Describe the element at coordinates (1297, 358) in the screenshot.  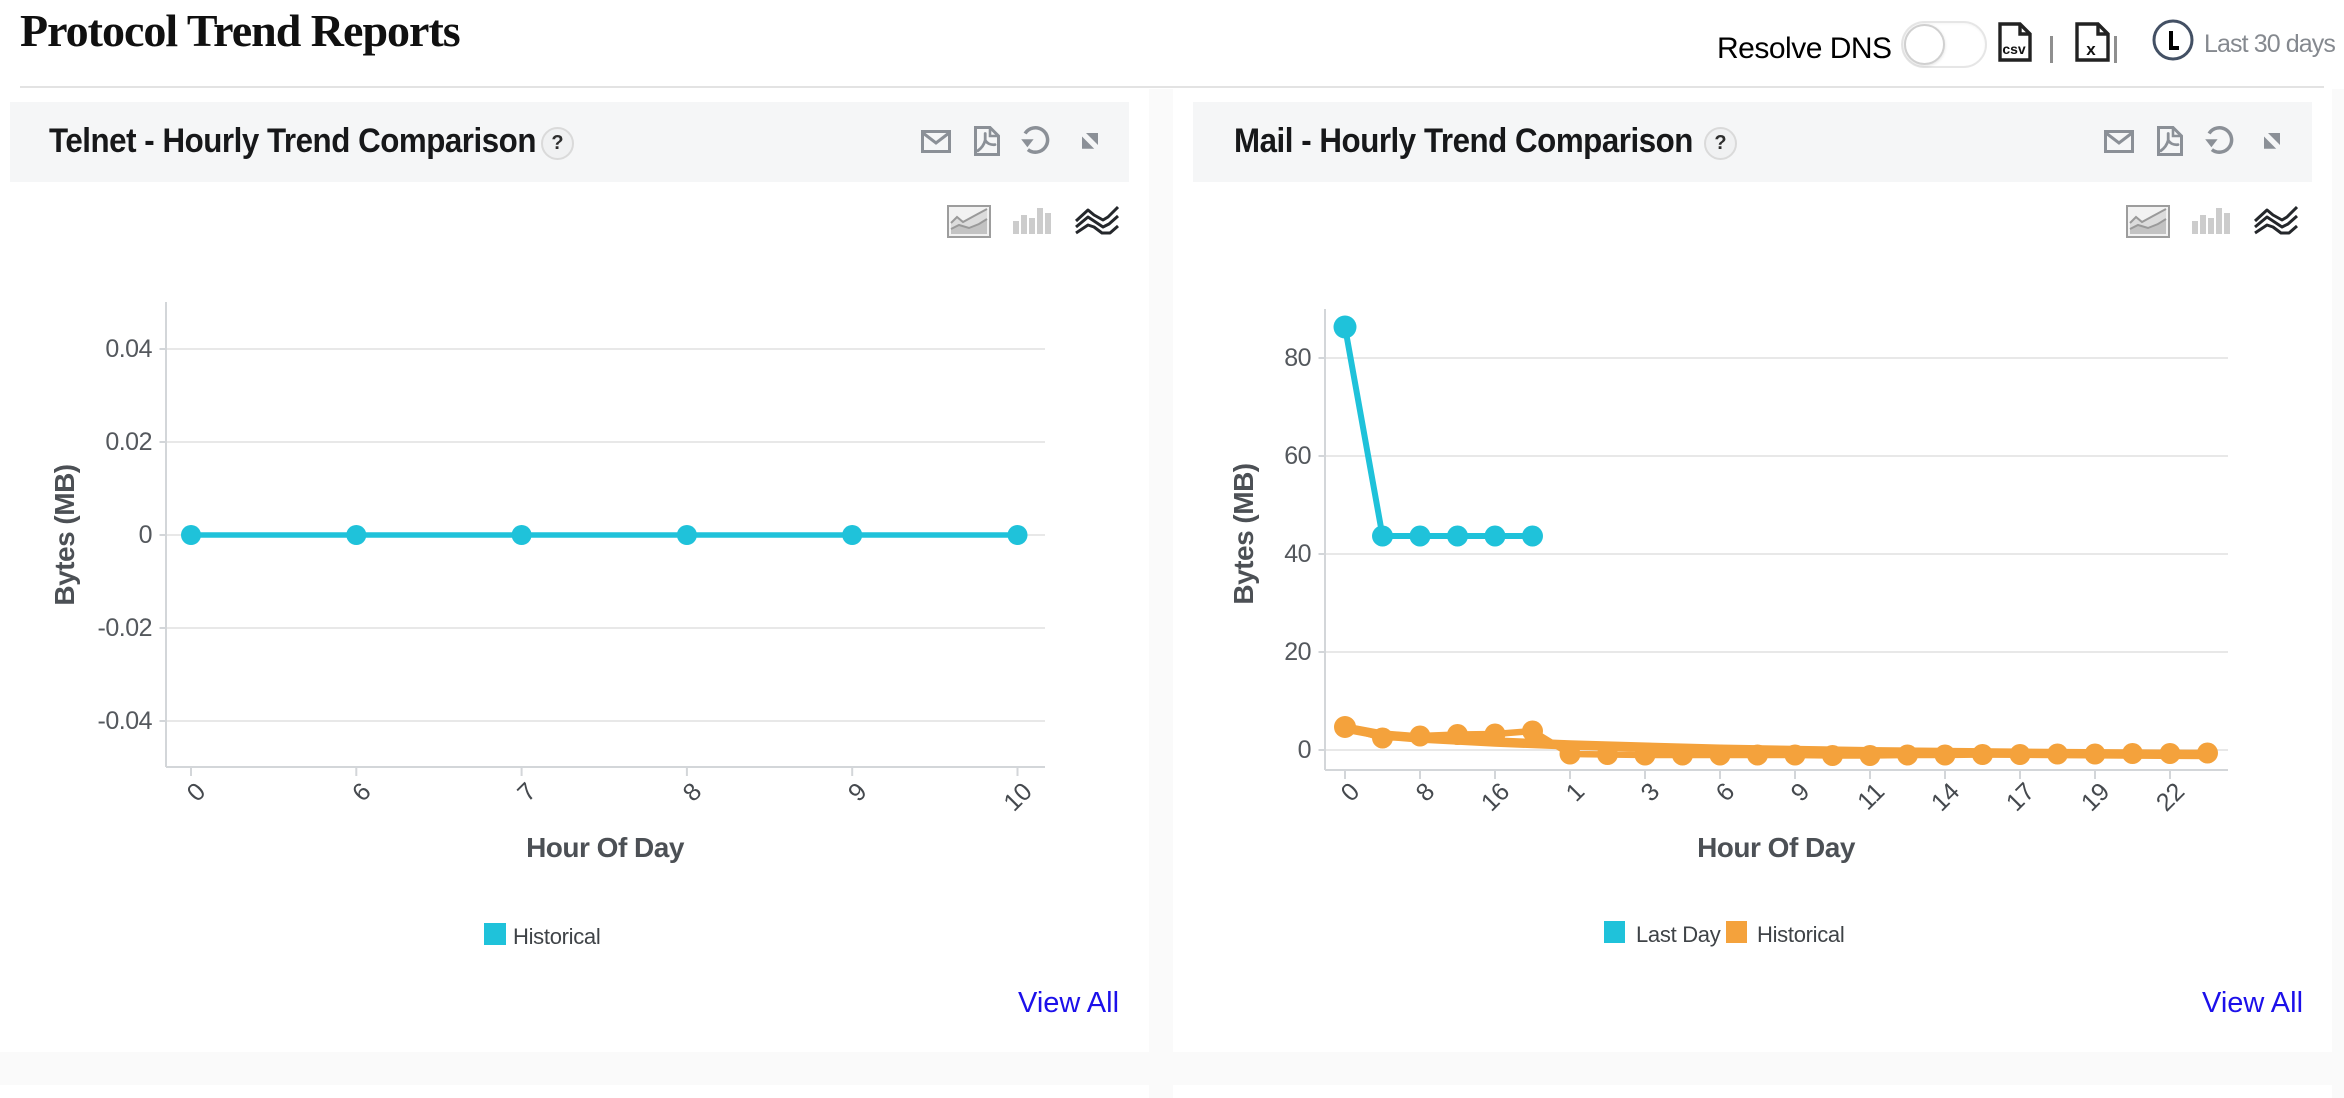
I see `svg-text: 80` at that location.